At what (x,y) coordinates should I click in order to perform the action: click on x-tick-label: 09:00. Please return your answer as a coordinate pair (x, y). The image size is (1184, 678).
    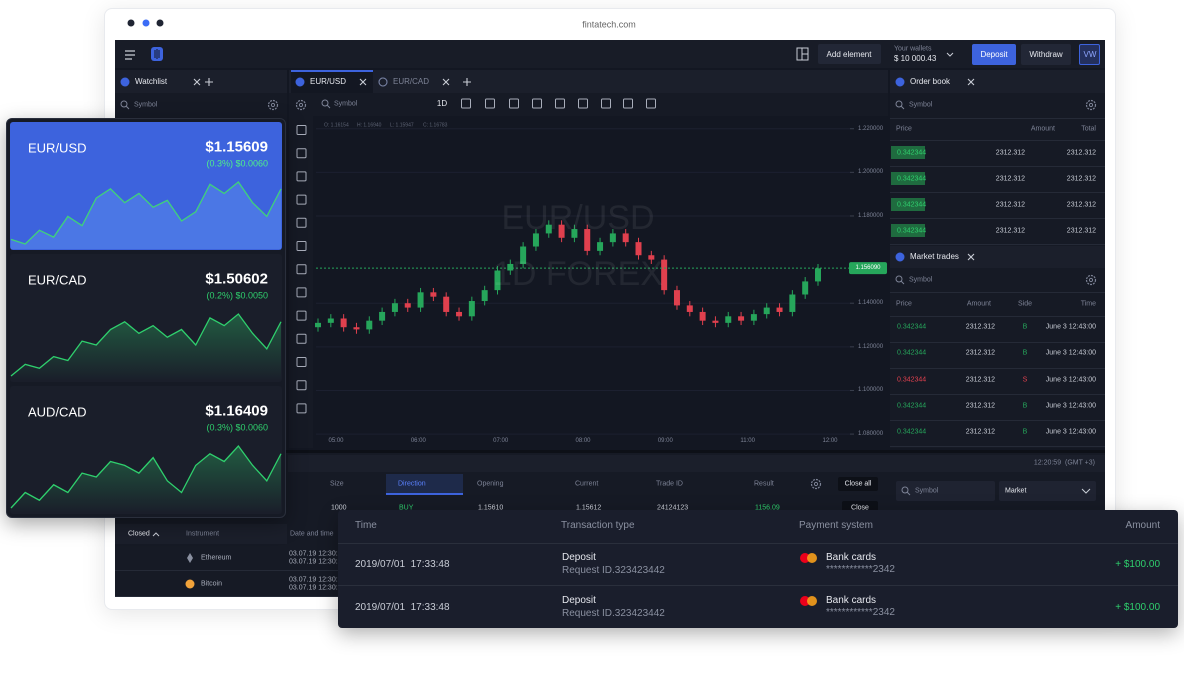
    Looking at the image, I should click on (665, 441).